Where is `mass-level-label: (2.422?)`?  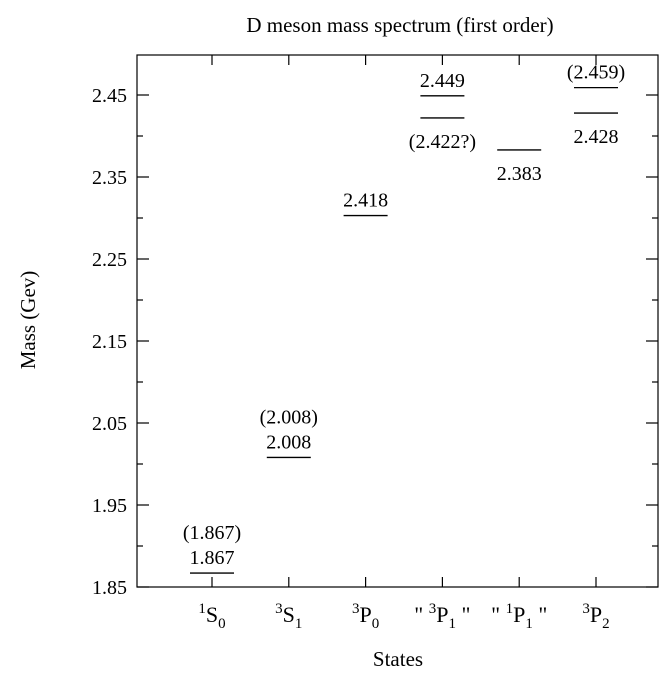
mass-level-label: (2.422?) is located at coordinates (442, 142).